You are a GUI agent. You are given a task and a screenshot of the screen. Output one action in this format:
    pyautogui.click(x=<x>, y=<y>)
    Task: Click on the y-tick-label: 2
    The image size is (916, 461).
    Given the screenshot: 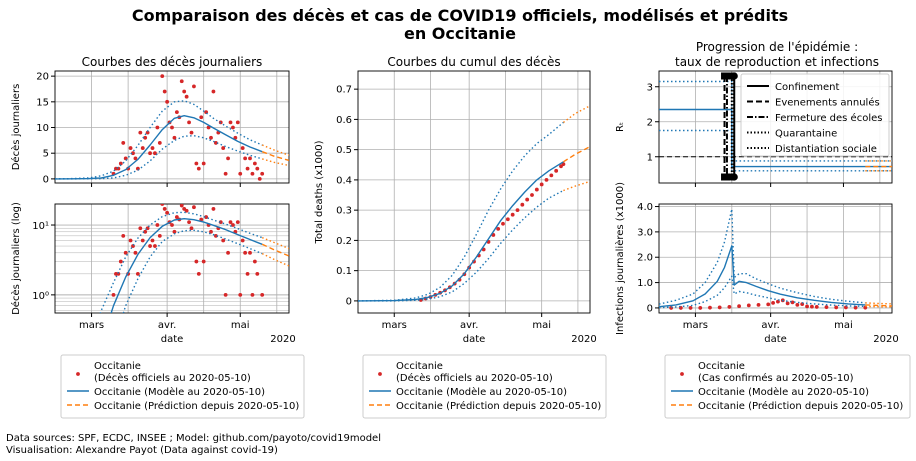 What is the action you would take?
    pyautogui.click(x=650, y=122)
    